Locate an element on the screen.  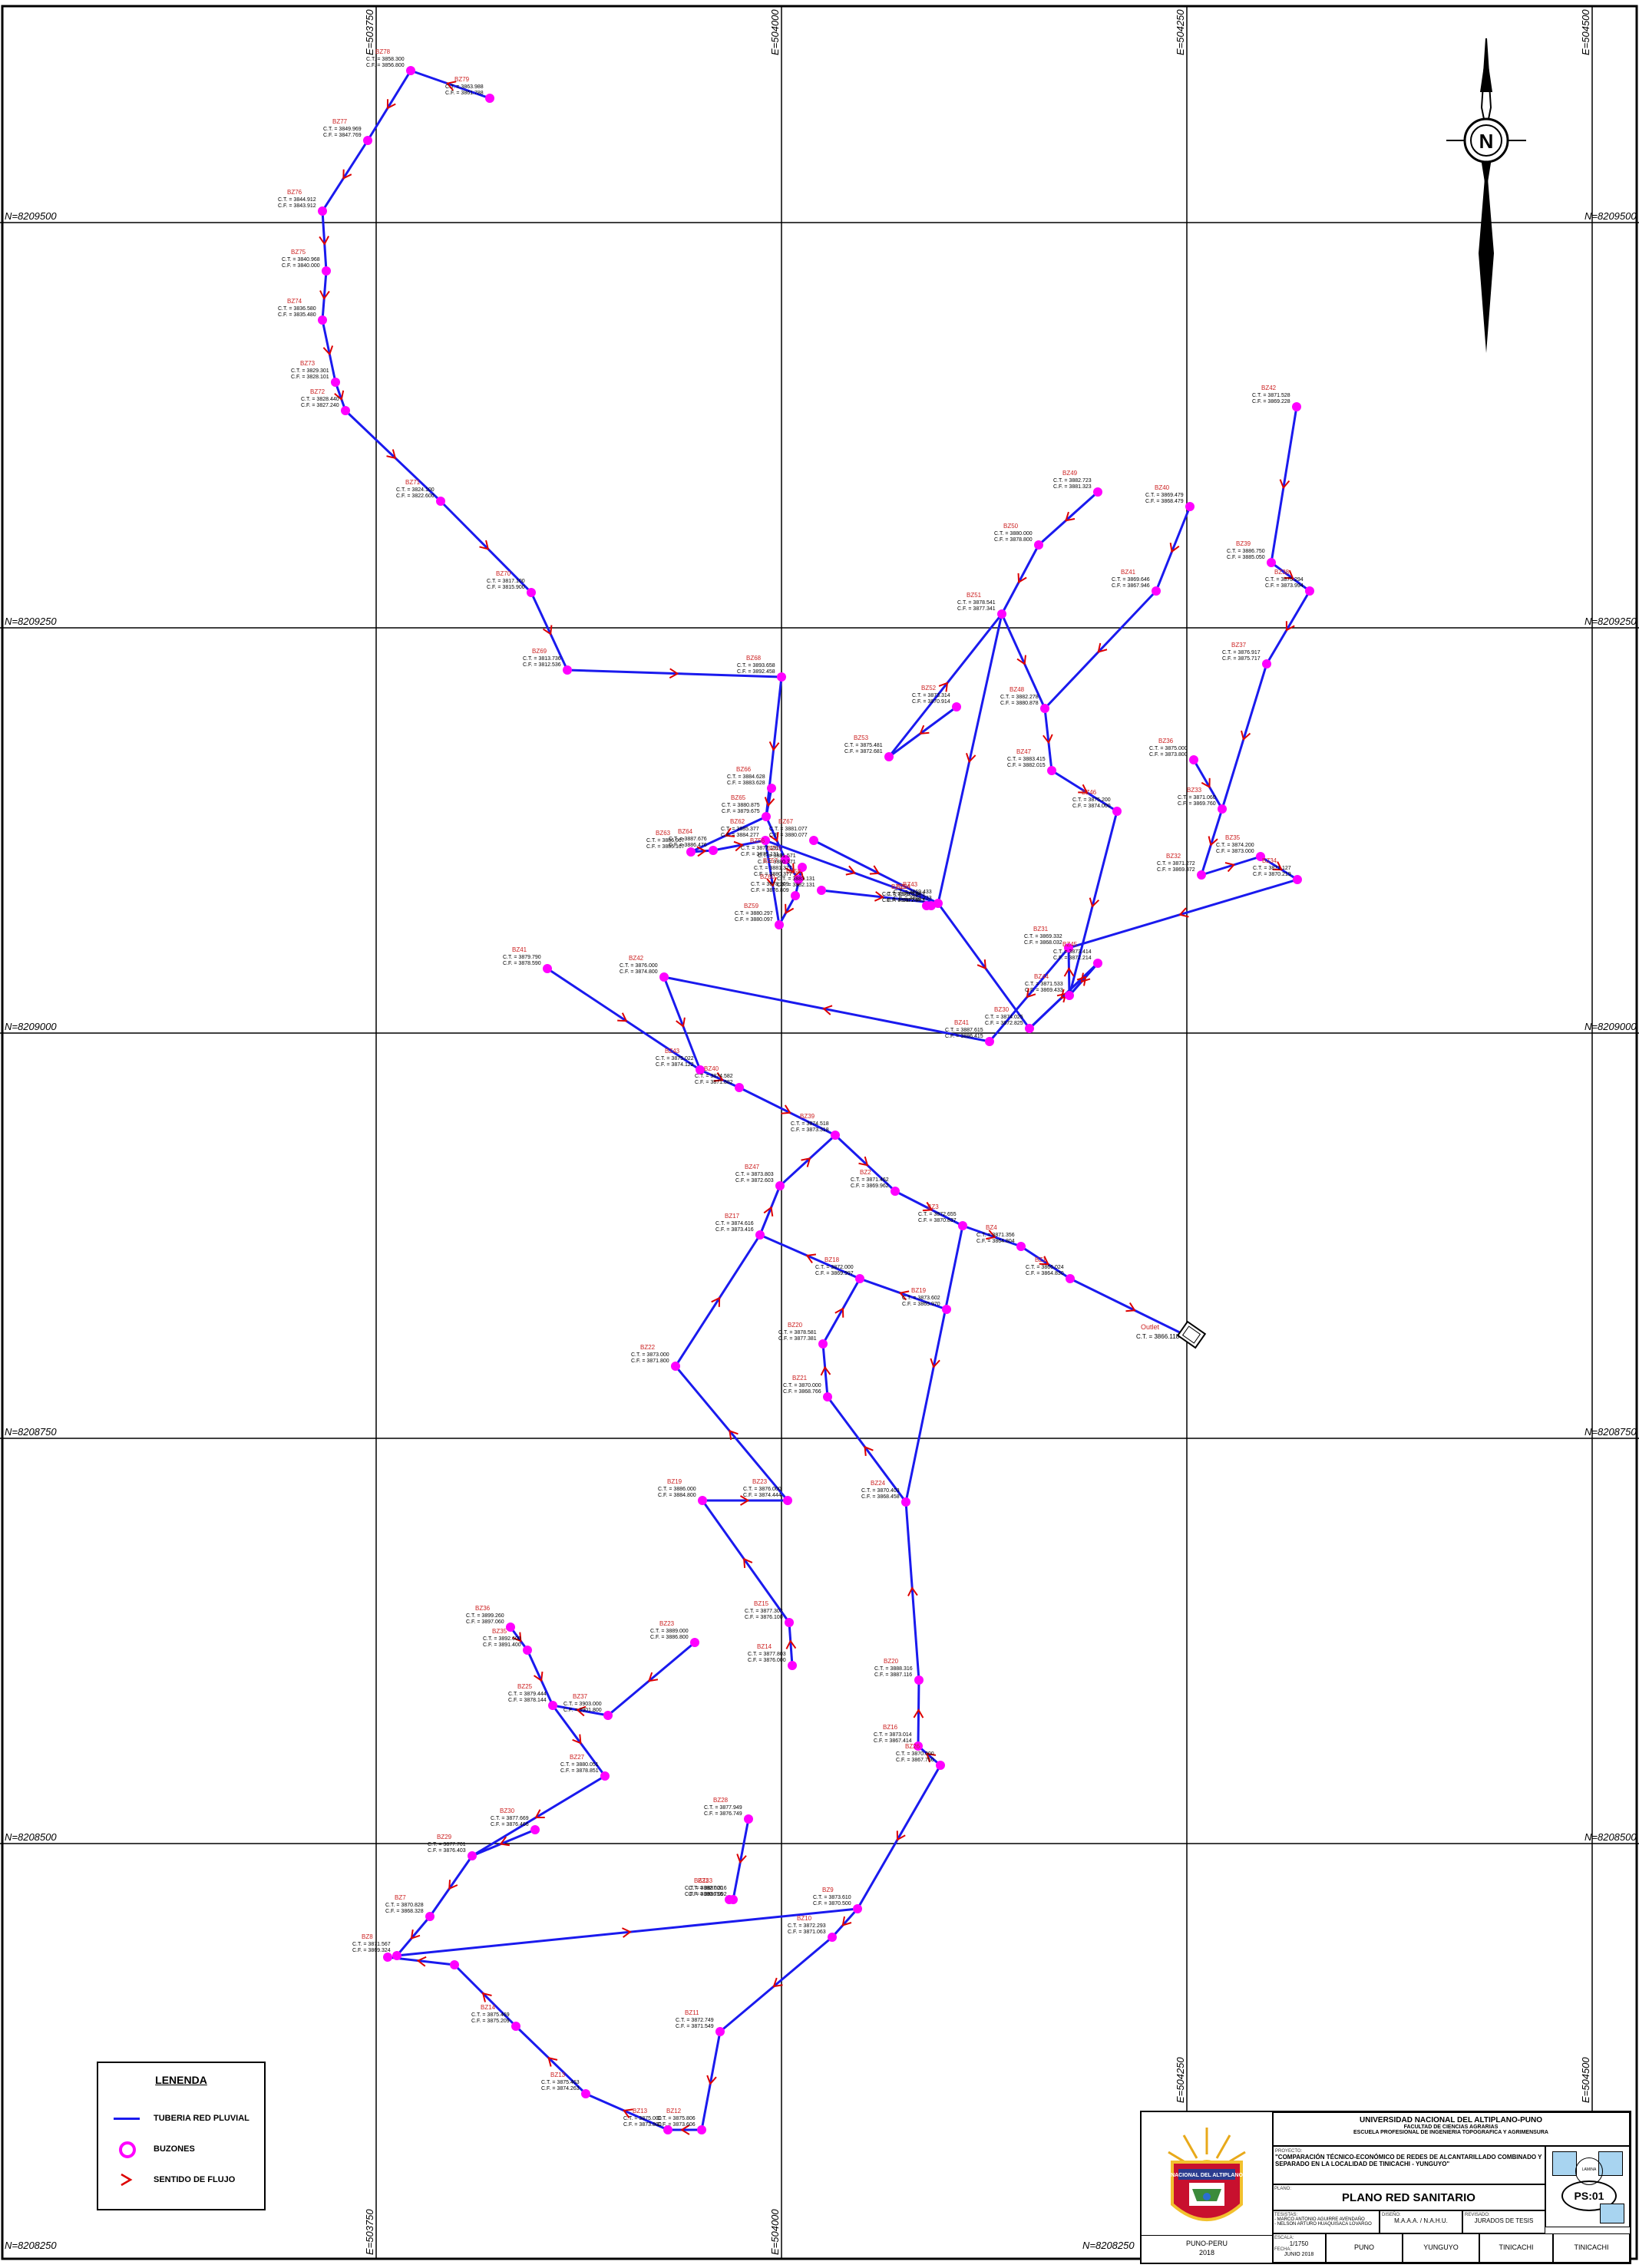
manhole-id: BZ58 is located at coordinates (794, 872).